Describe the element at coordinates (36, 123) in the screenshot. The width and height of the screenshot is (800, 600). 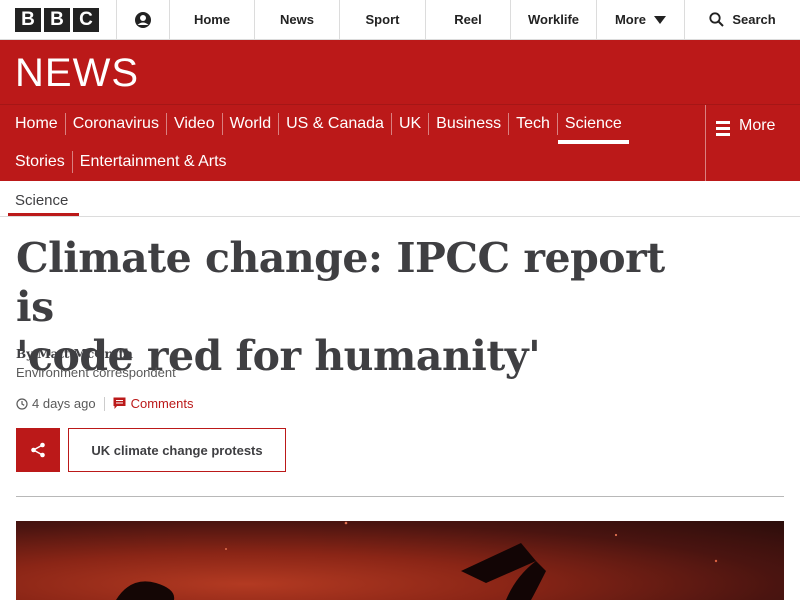
I see `section-nav-home: Home` at that location.